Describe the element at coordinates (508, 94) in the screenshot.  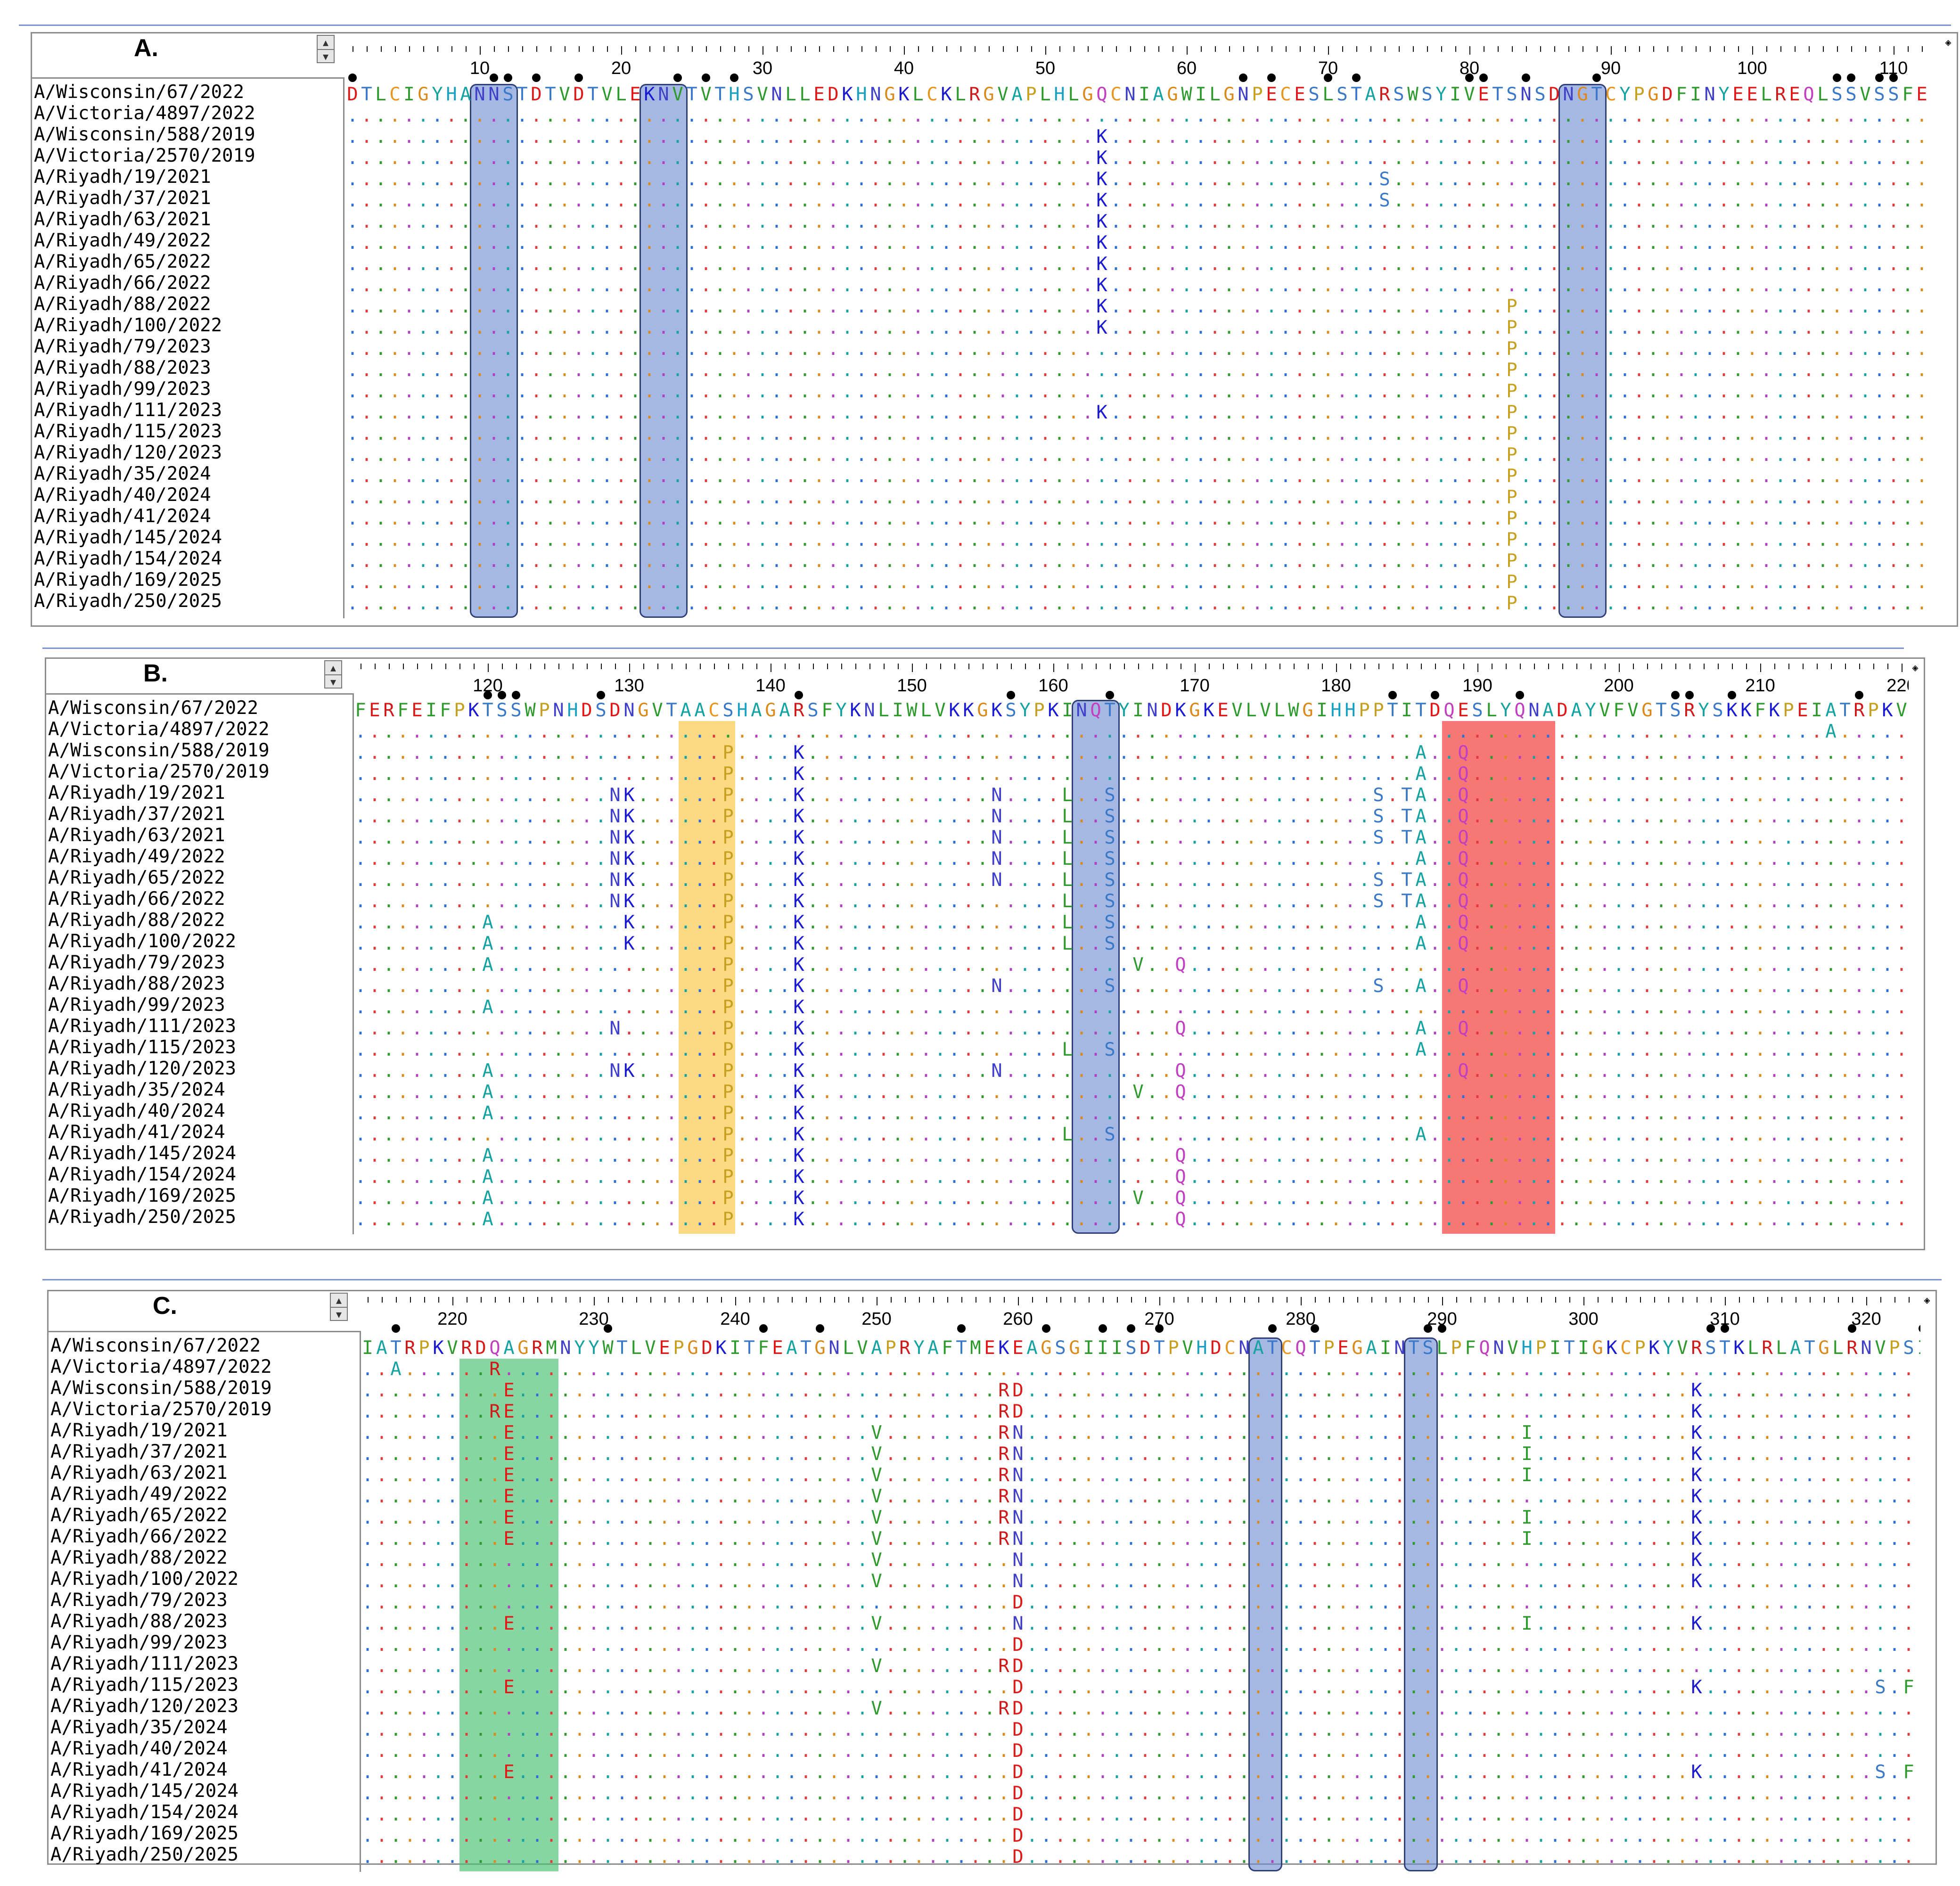
I see `residue: S` at that location.